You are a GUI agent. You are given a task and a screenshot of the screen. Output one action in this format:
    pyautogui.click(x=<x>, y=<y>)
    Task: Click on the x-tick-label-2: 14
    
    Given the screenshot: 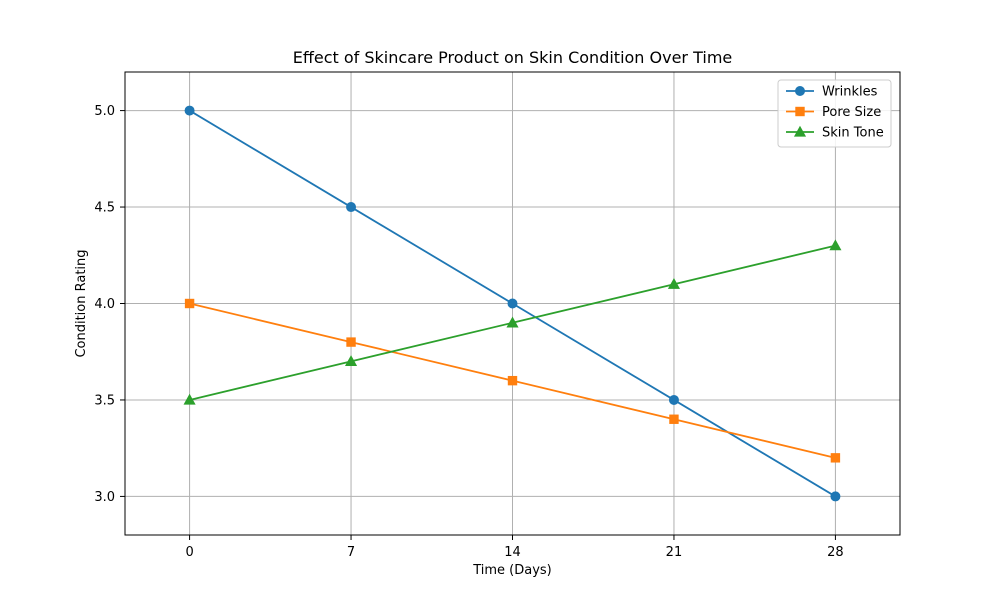 What is the action you would take?
    pyautogui.click(x=512, y=552)
    